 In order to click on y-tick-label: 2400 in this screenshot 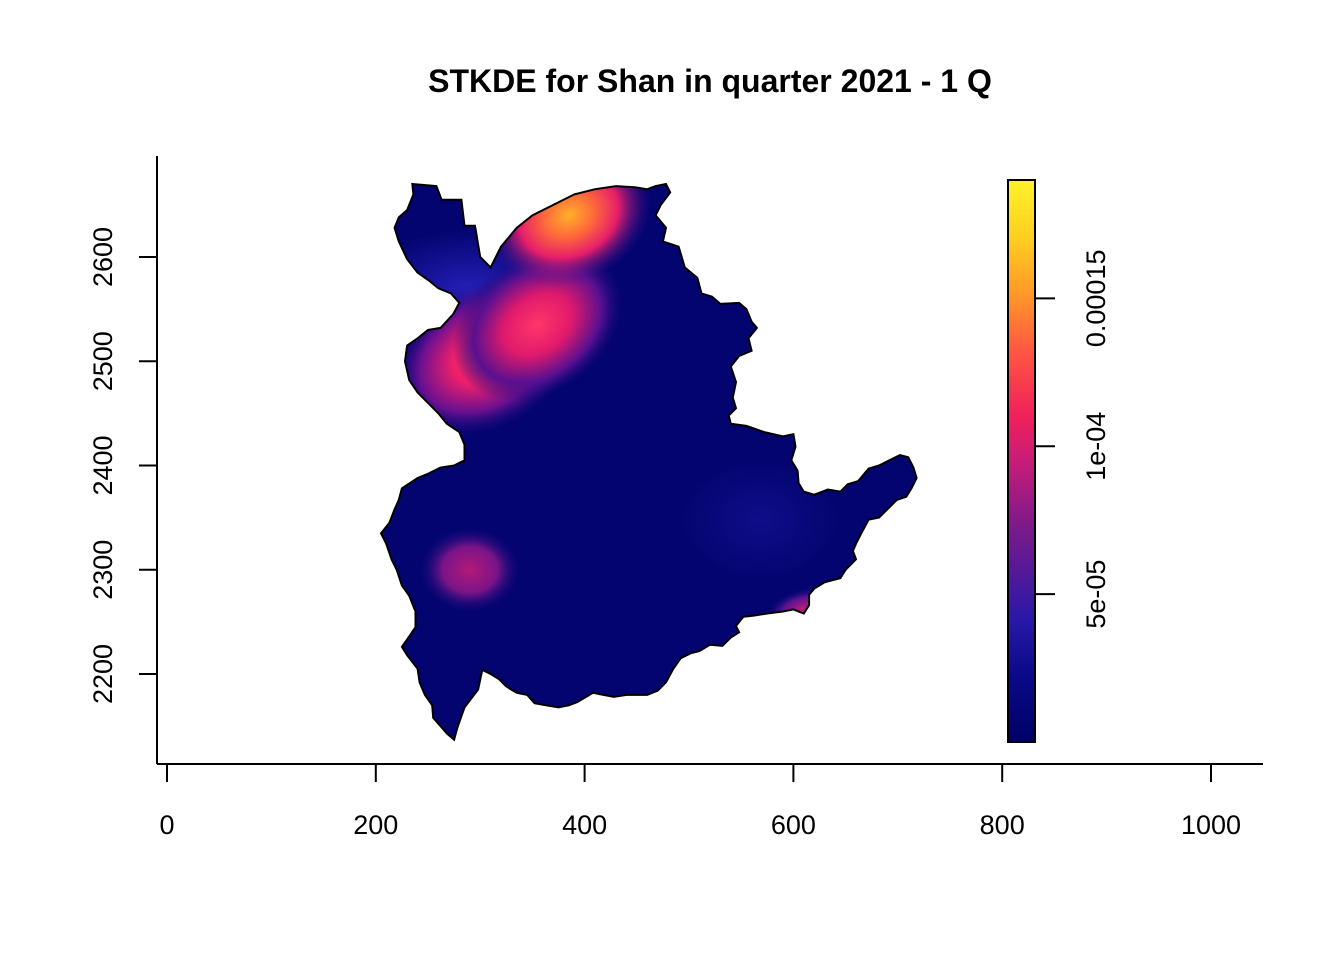, I will do `click(103, 465)`.